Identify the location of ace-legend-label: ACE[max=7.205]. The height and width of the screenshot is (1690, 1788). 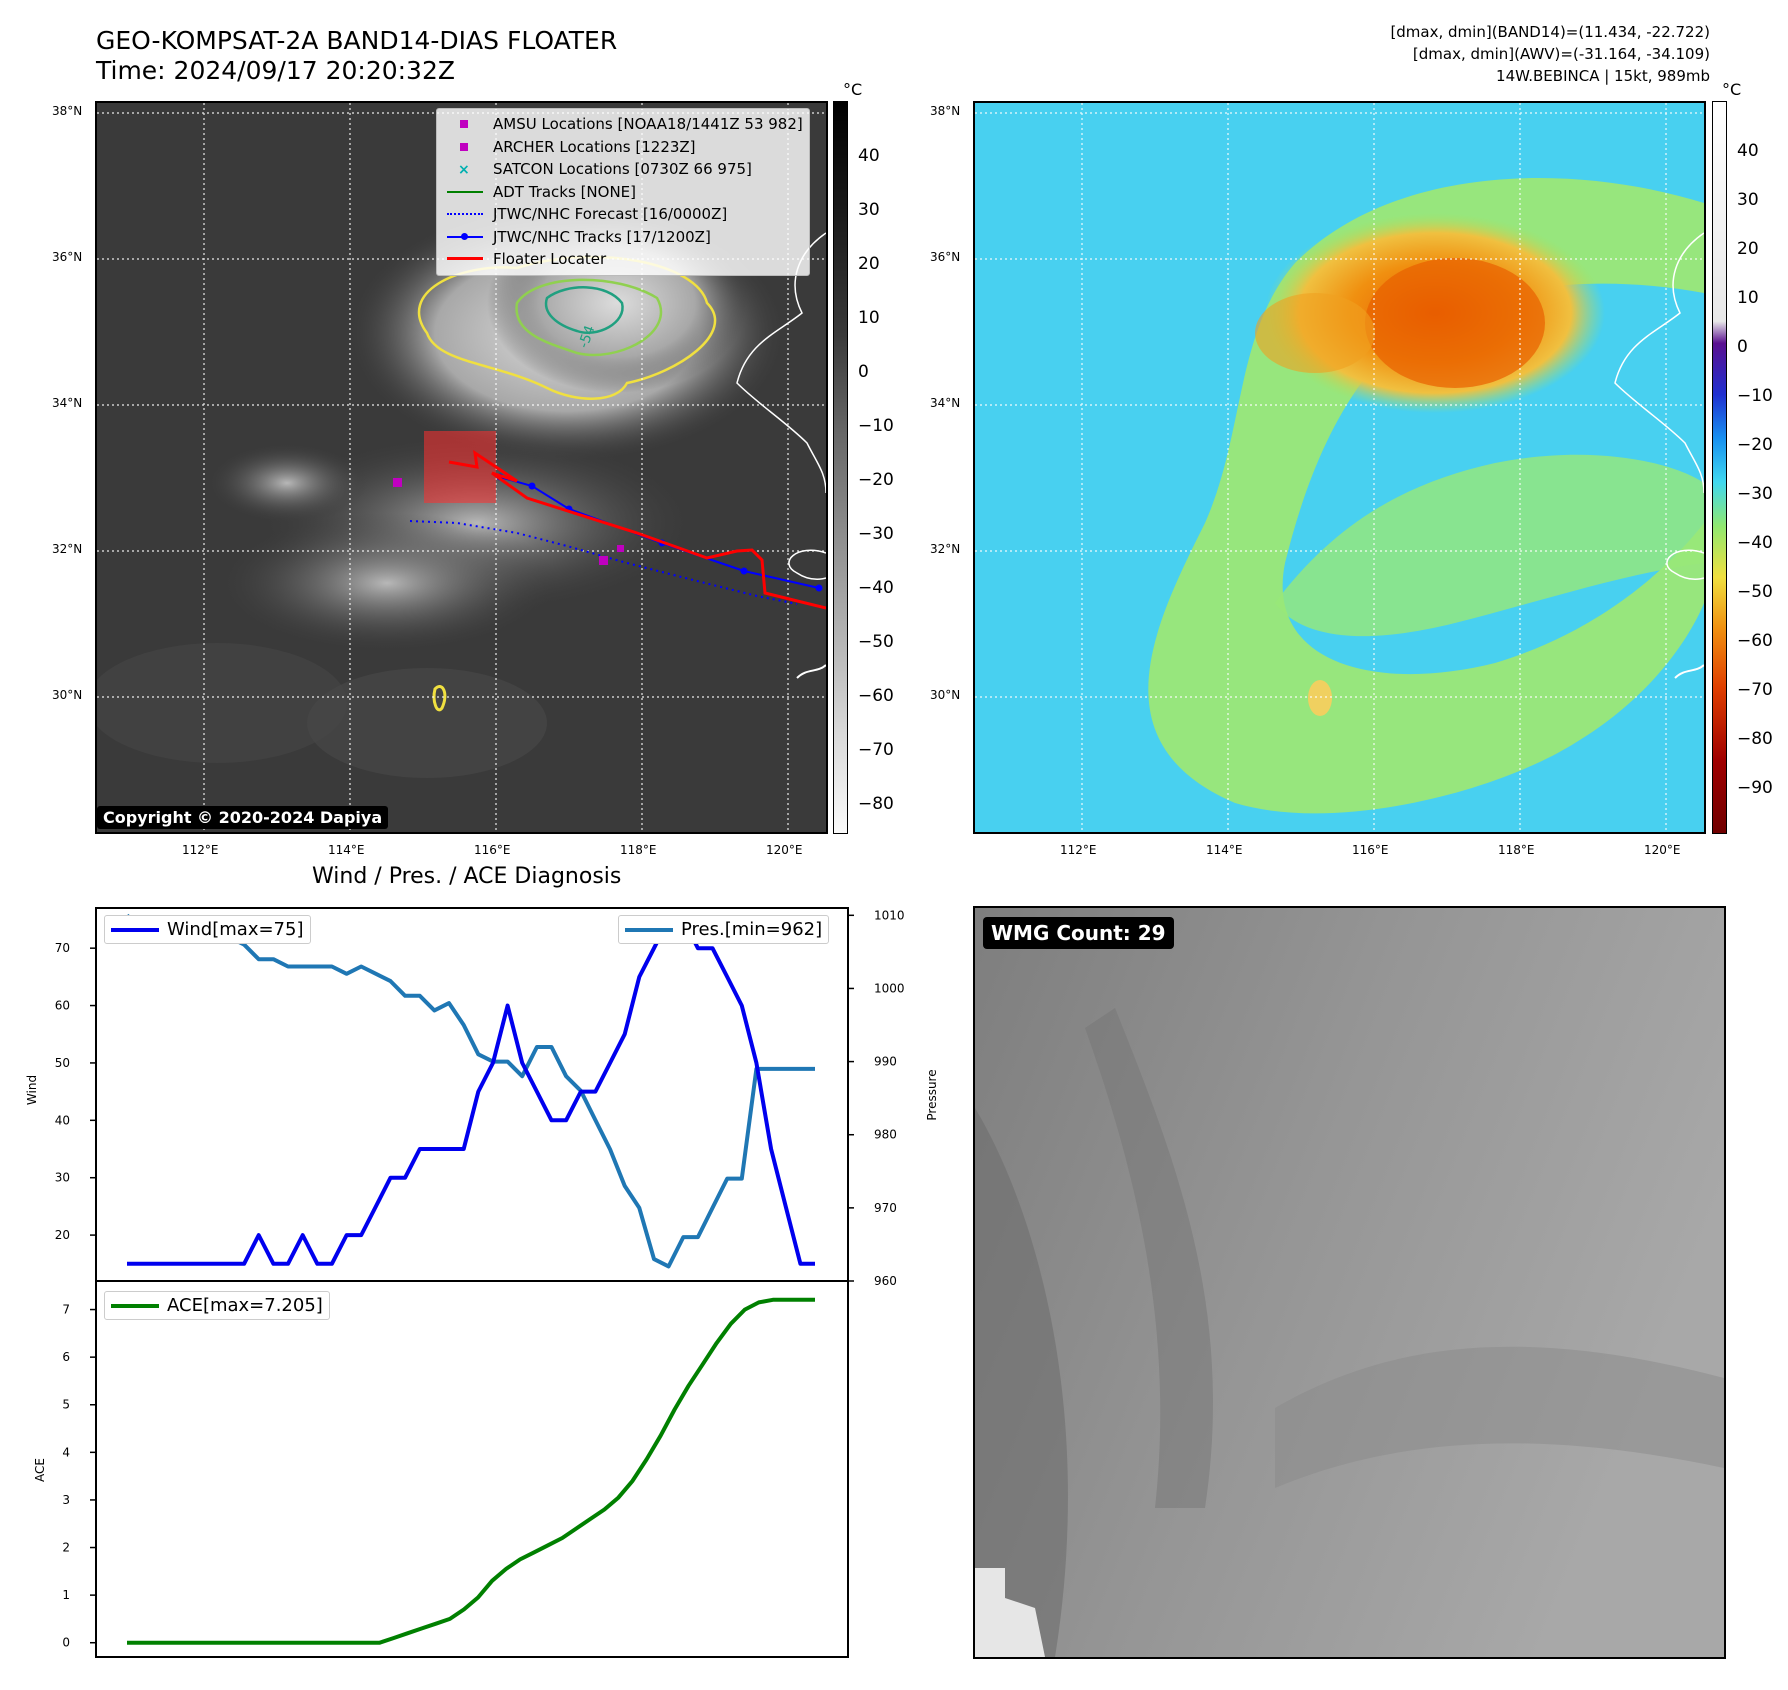
(245, 1305).